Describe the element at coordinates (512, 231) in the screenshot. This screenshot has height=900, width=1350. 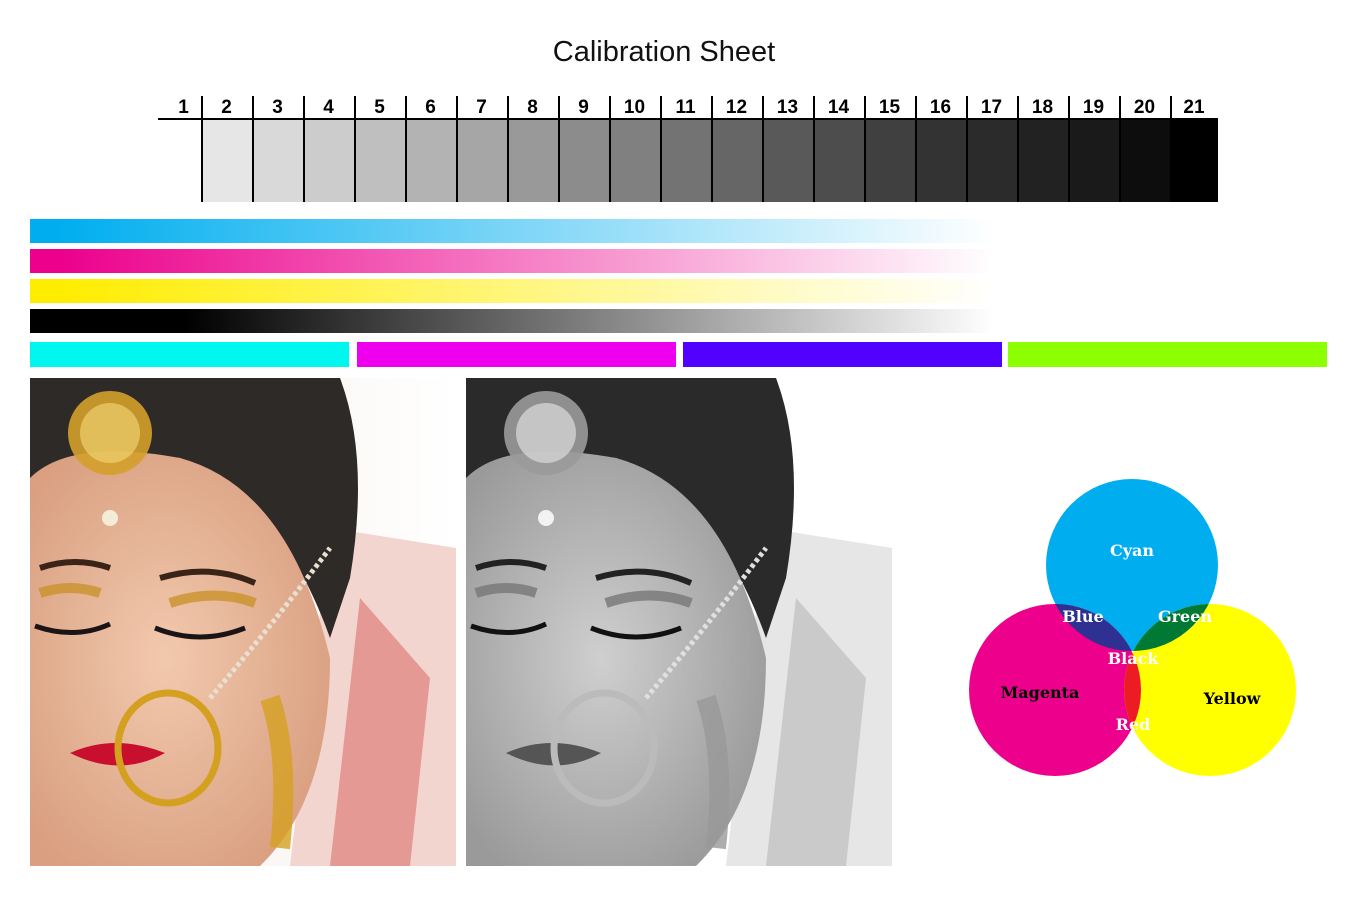
I see `cyan-gradient-bar` at that location.